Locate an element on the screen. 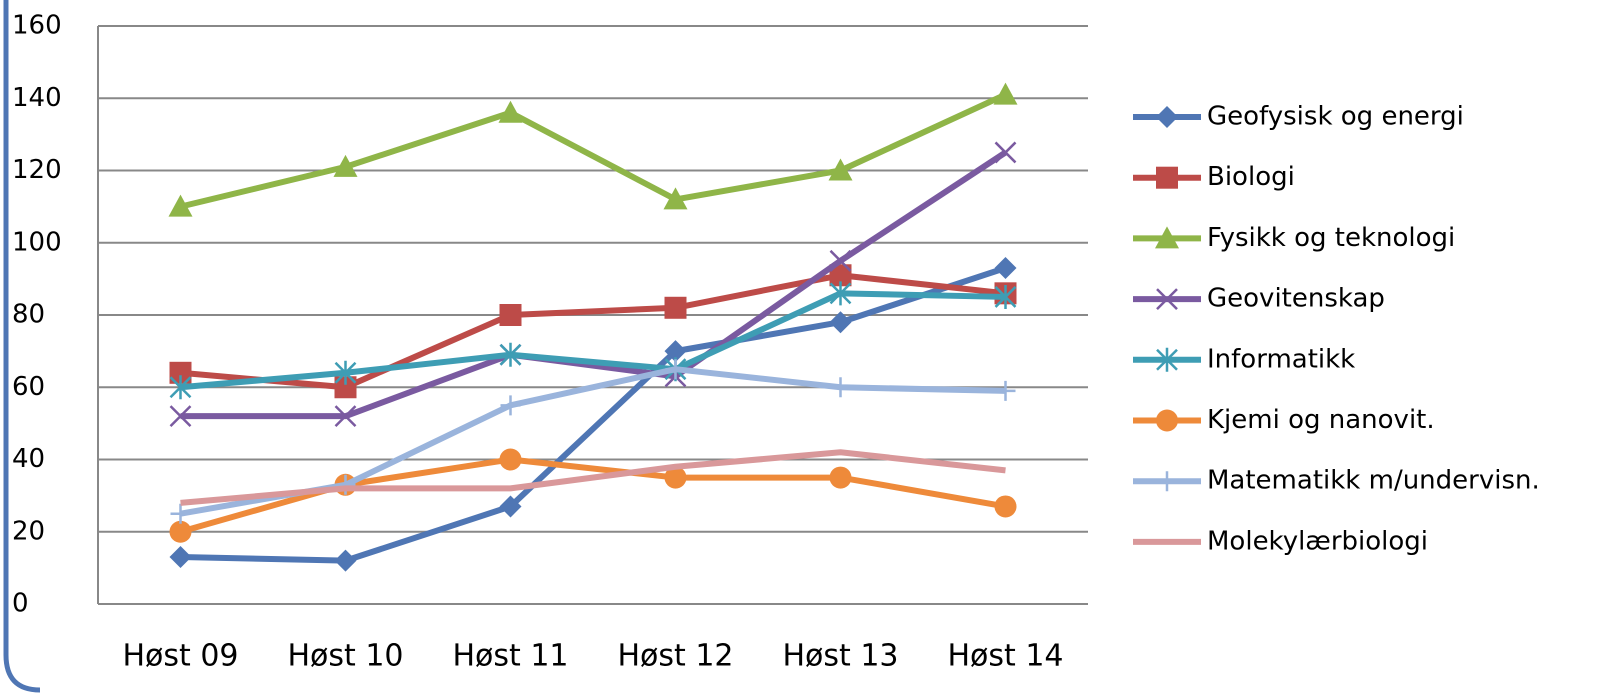 Image resolution: width=1616 pixels, height=695 pixels. legend-label: Geofysisk og energi is located at coordinates (1335, 117).